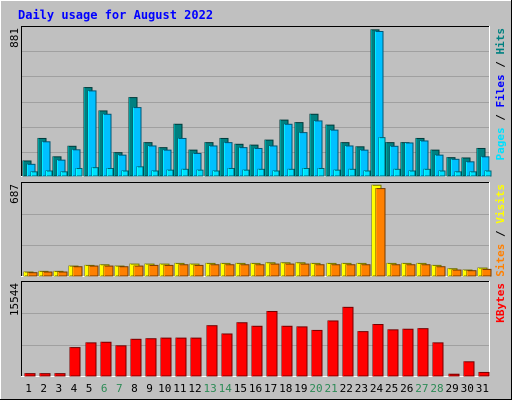 The width and height of the screenshot is (512, 400). What do you see at coordinates (467, 388) in the screenshot?
I see `x-tick-label-day-30: 30` at bounding box center [467, 388].